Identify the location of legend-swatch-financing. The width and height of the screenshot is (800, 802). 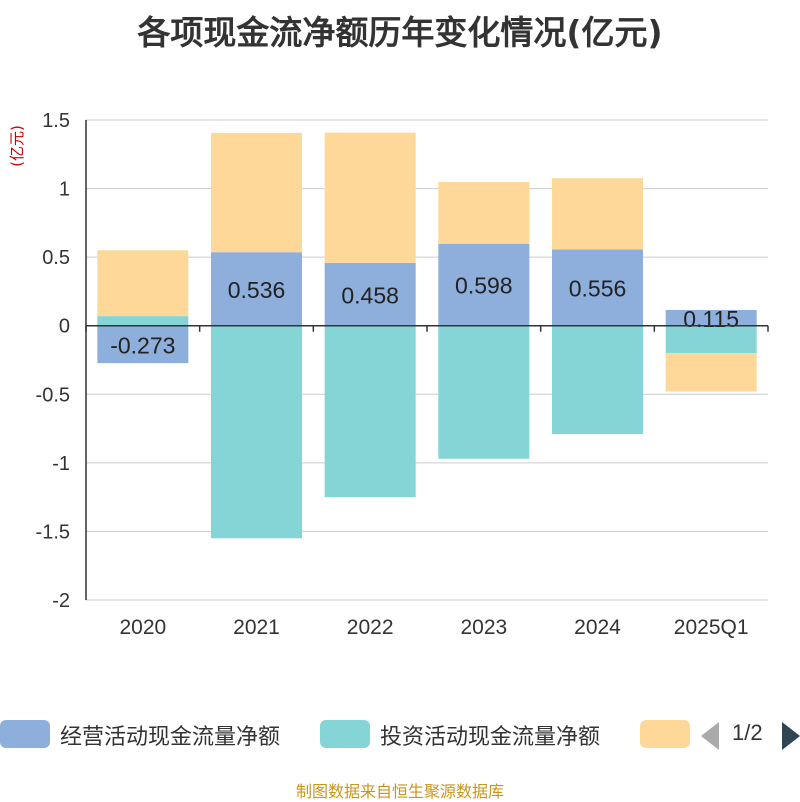
(665, 734).